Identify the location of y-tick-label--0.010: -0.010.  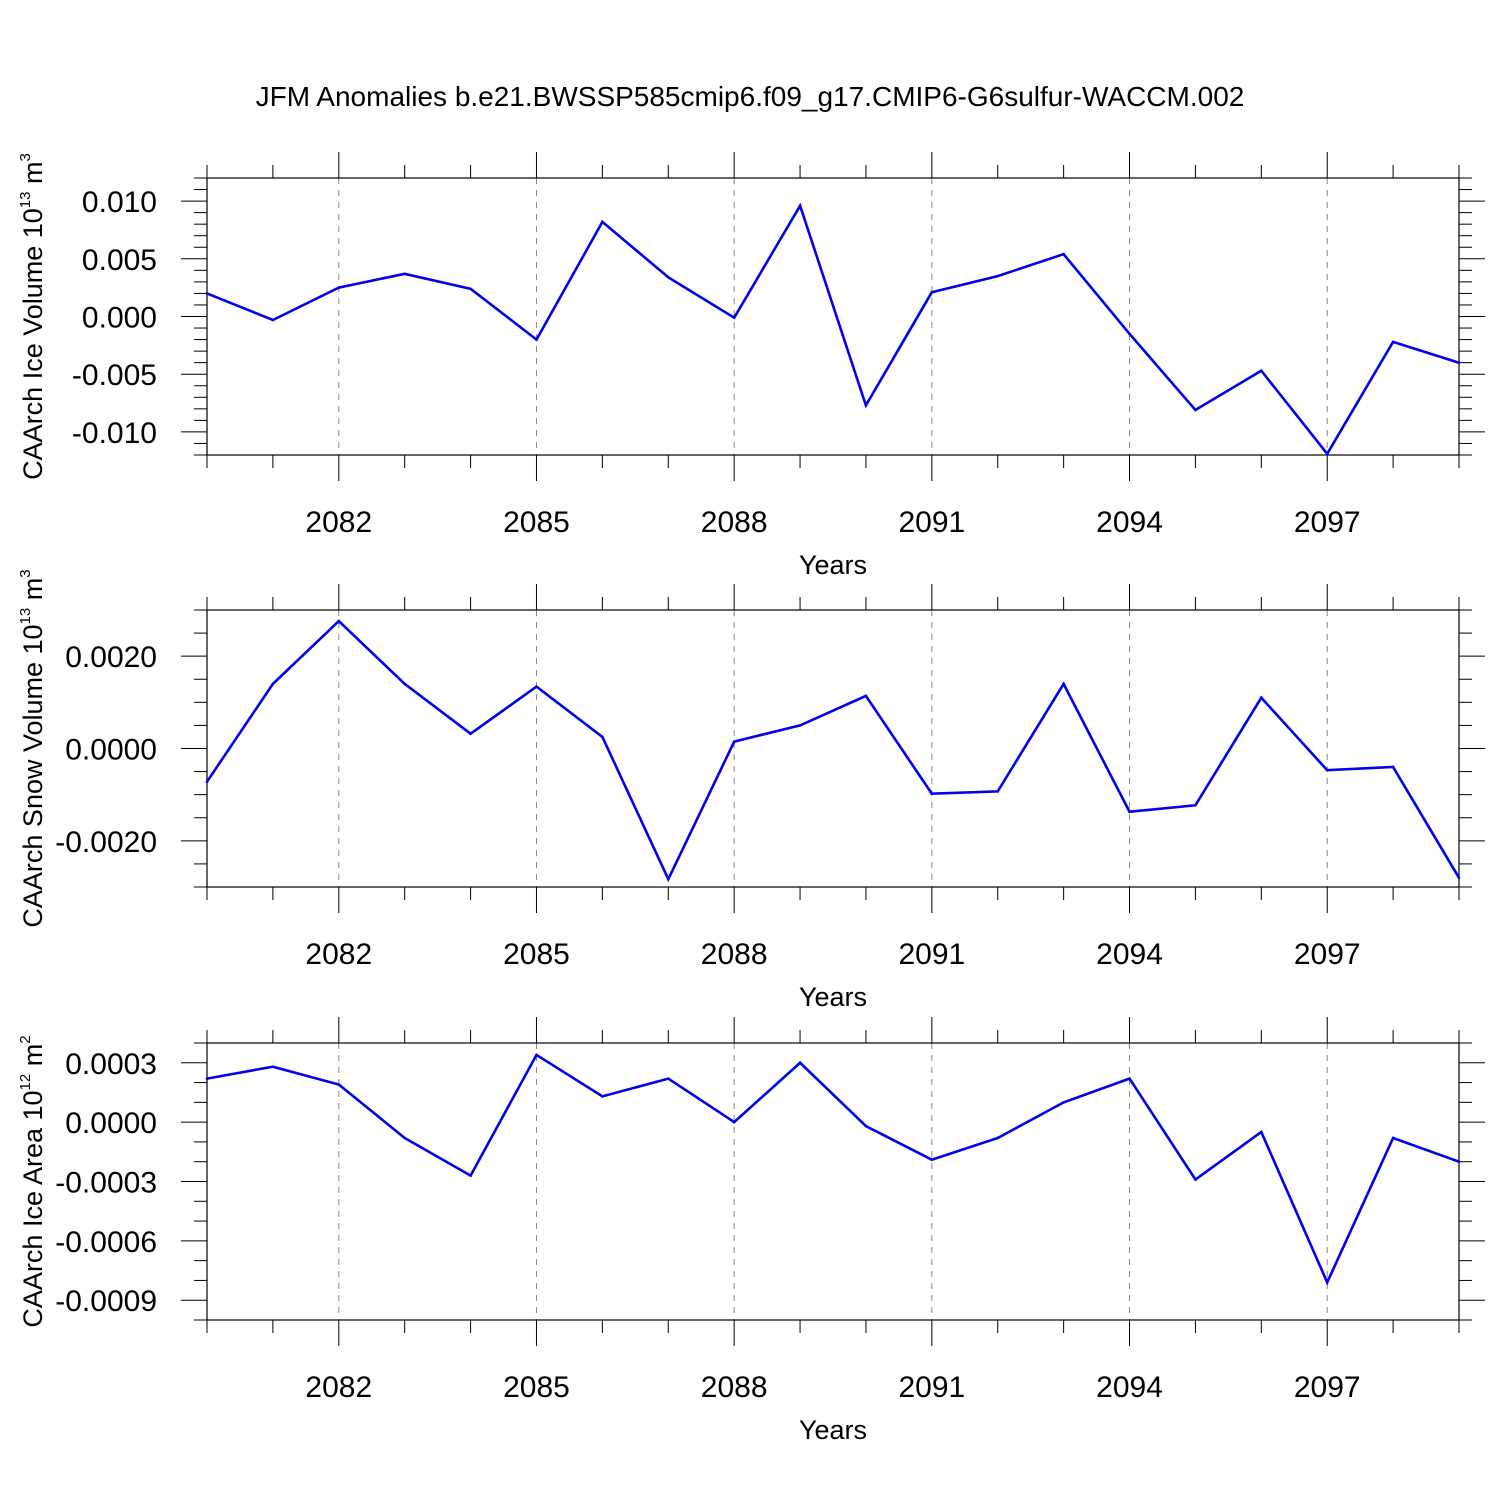
(114, 433).